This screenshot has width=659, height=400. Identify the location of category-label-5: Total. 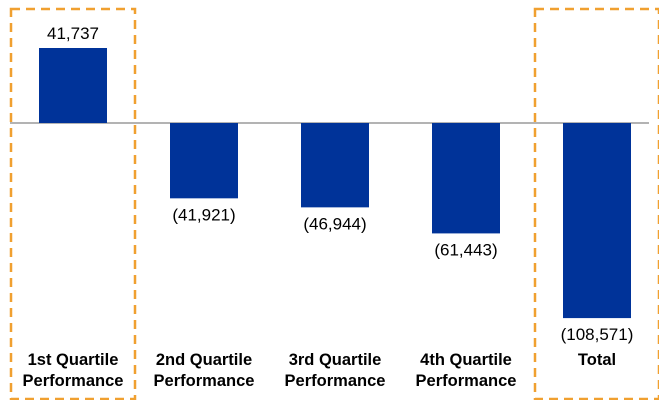
(595, 371).